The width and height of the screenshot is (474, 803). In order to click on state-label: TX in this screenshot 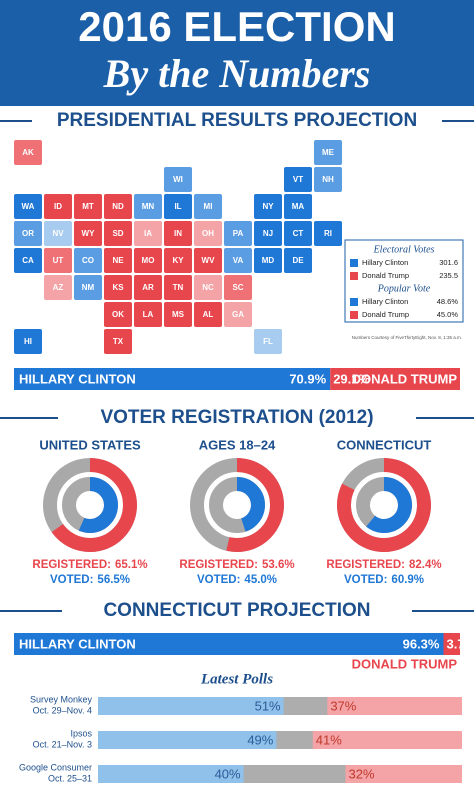, I will do `click(118, 341)`.